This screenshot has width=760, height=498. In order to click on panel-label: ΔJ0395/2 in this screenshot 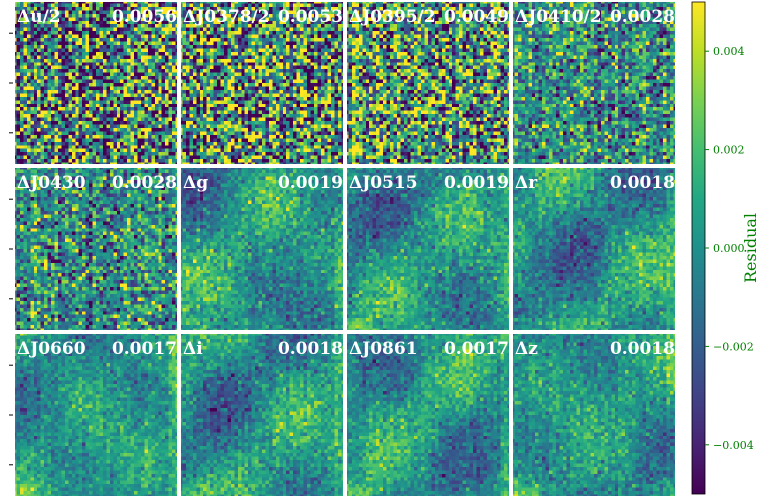, I will do `click(392, 17)`.